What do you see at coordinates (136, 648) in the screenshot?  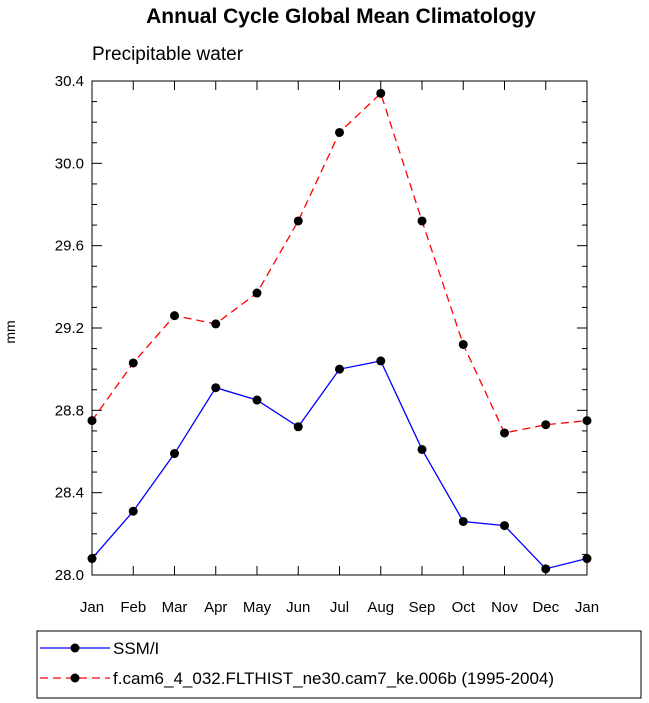 I see `legend-label: SSM/I` at bounding box center [136, 648].